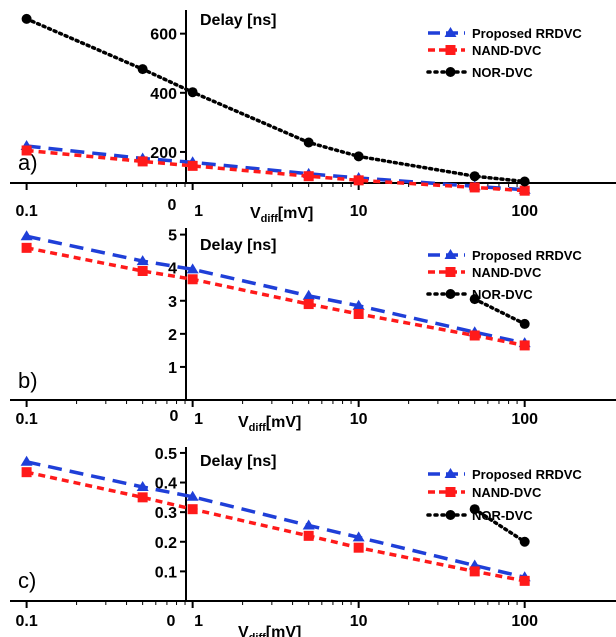  What do you see at coordinates (172, 335) in the screenshot?
I see `y-tick-label: 2` at bounding box center [172, 335].